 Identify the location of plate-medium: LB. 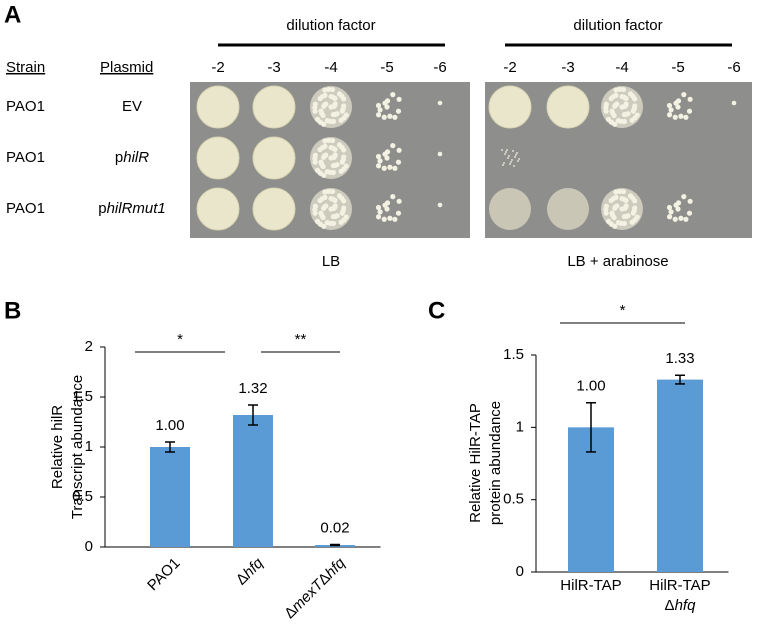
(331, 261).